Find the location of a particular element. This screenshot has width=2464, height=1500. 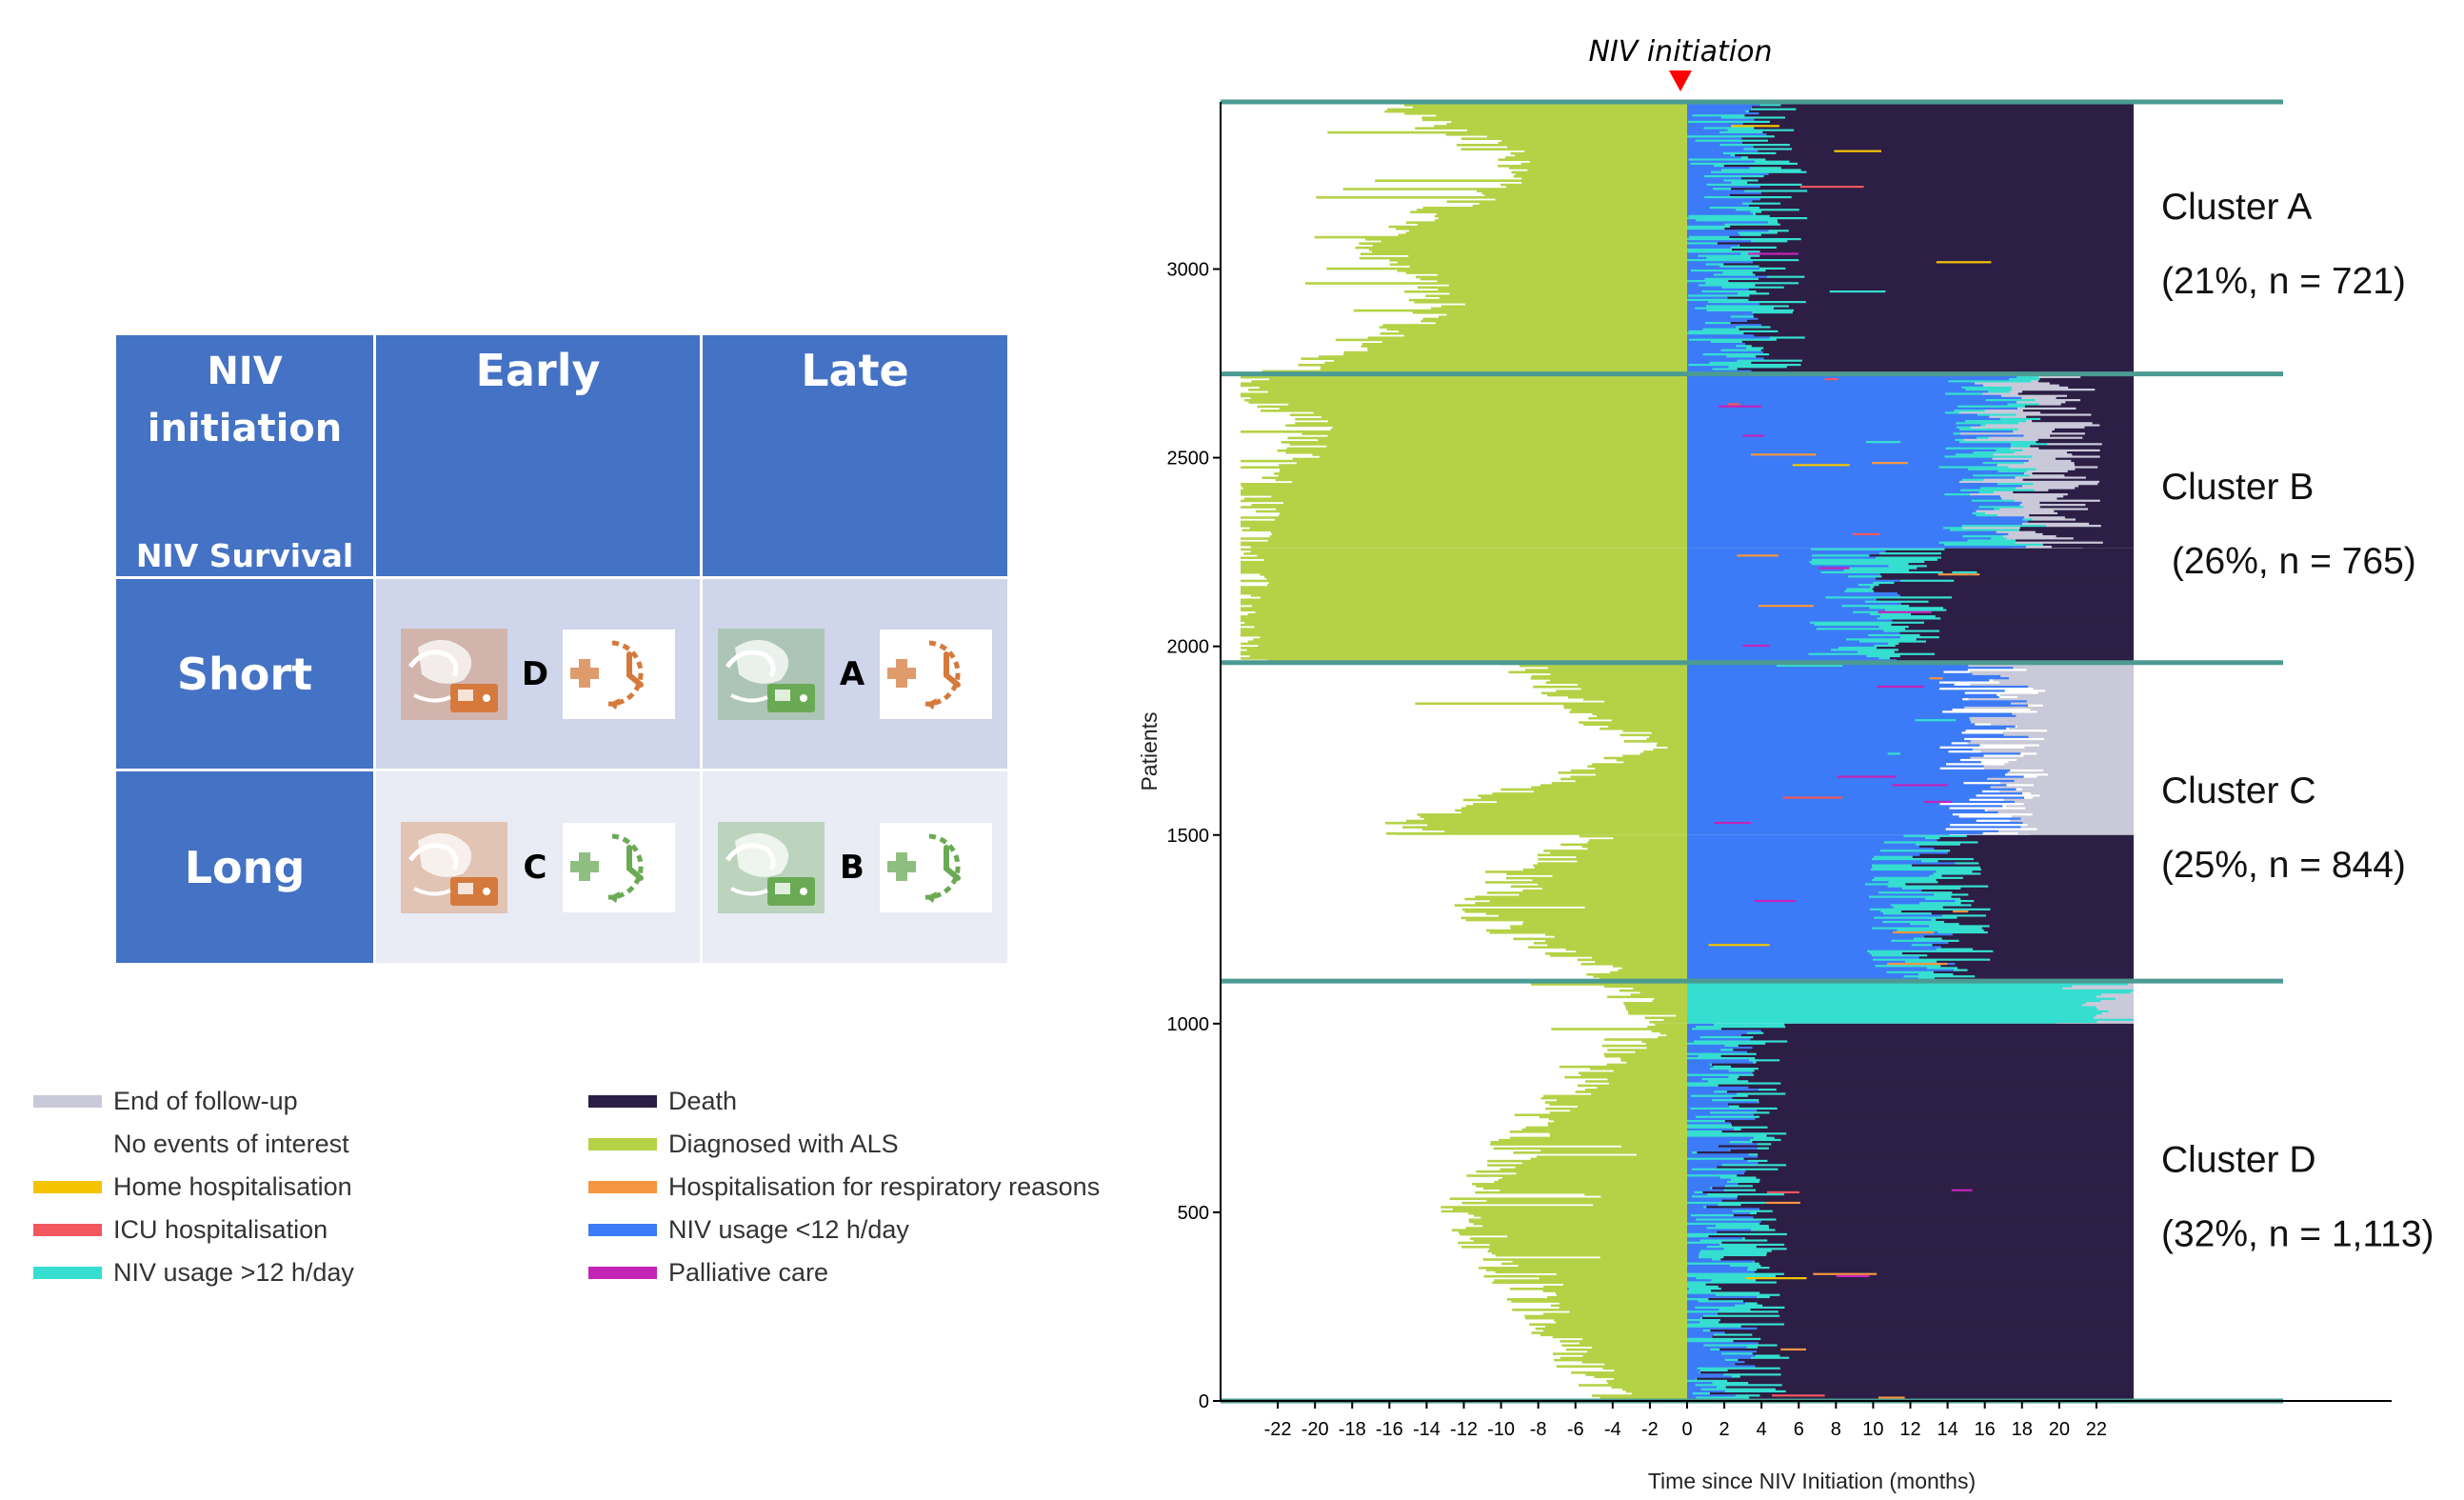

icu-event is located at coordinates (1812, 798).